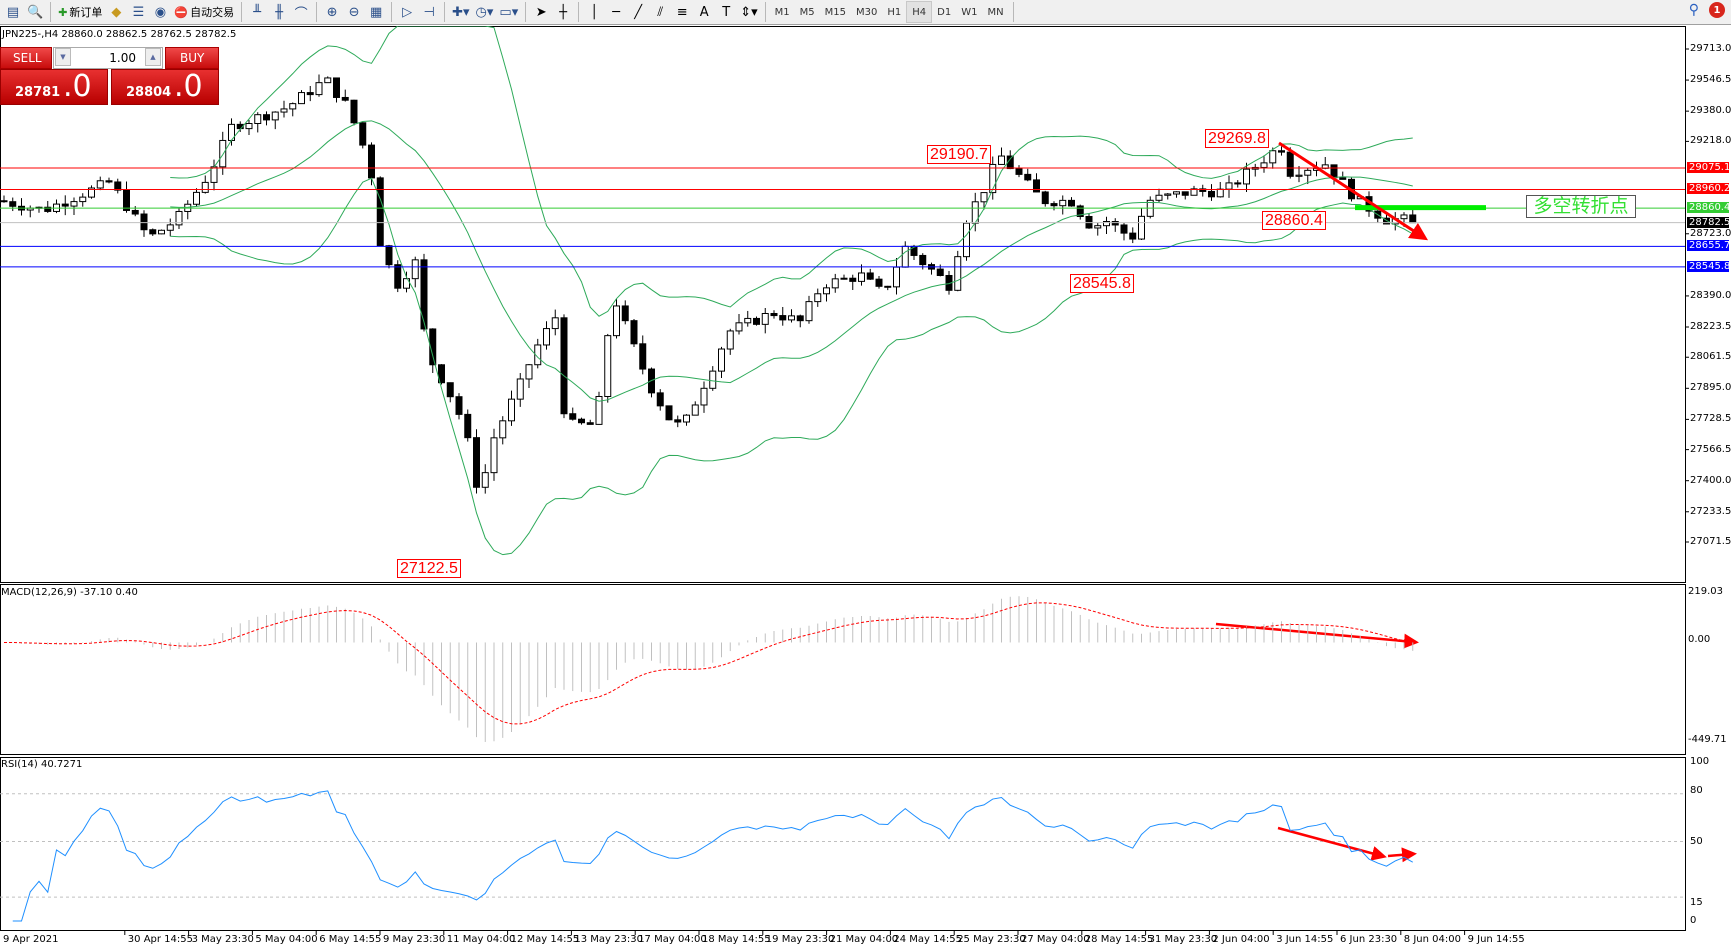  I want to click on vertical-line-icon: │, so click(594, 12).